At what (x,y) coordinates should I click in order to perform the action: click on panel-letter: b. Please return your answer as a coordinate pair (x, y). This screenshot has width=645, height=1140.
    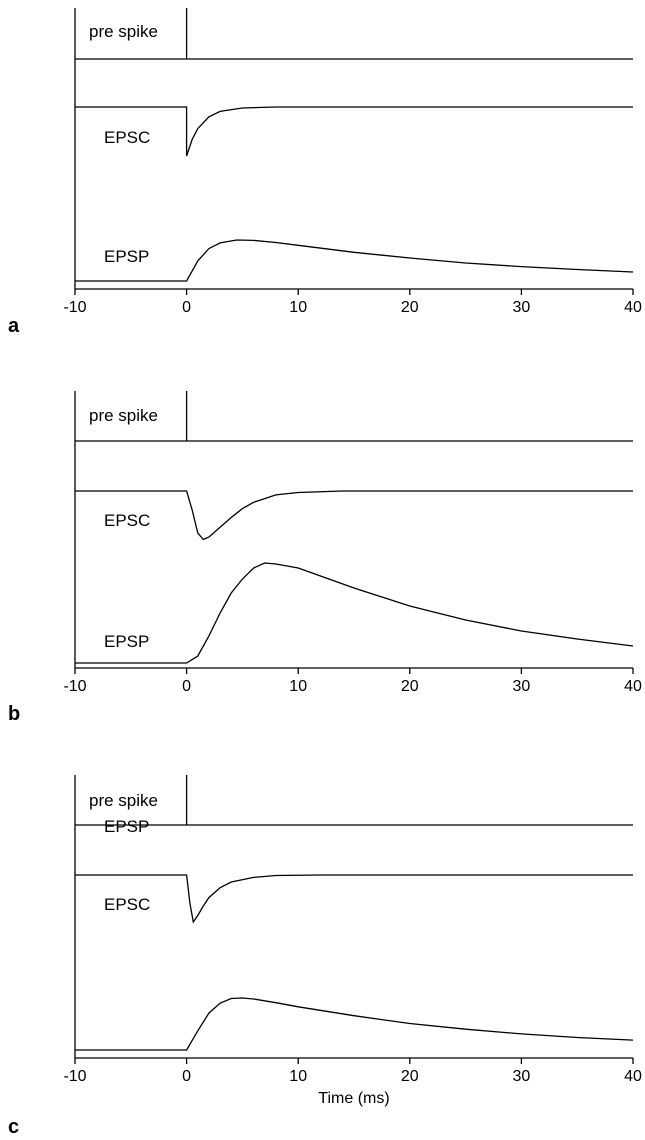
    Looking at the image, I should click on (14, 714).